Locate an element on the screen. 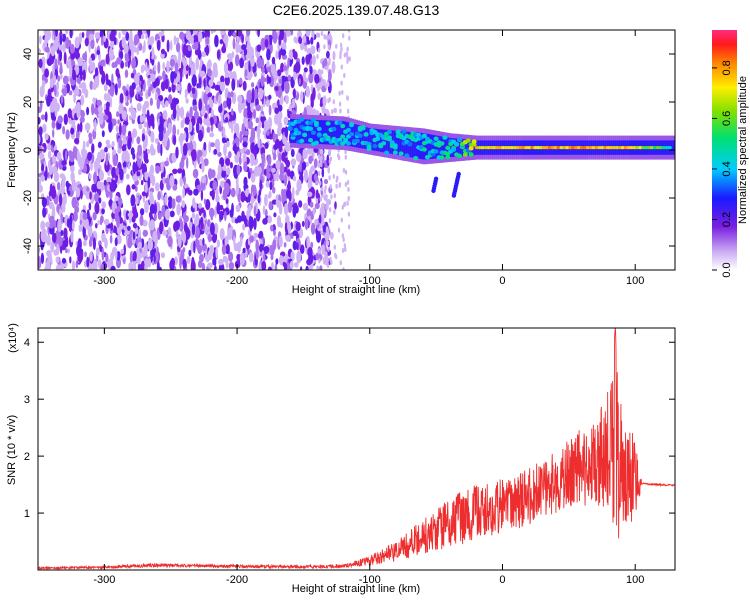 This screenshot has height=600, width=750. snr-ylabel: SNR (10 * v/v) is located at coordinates (12, 450).